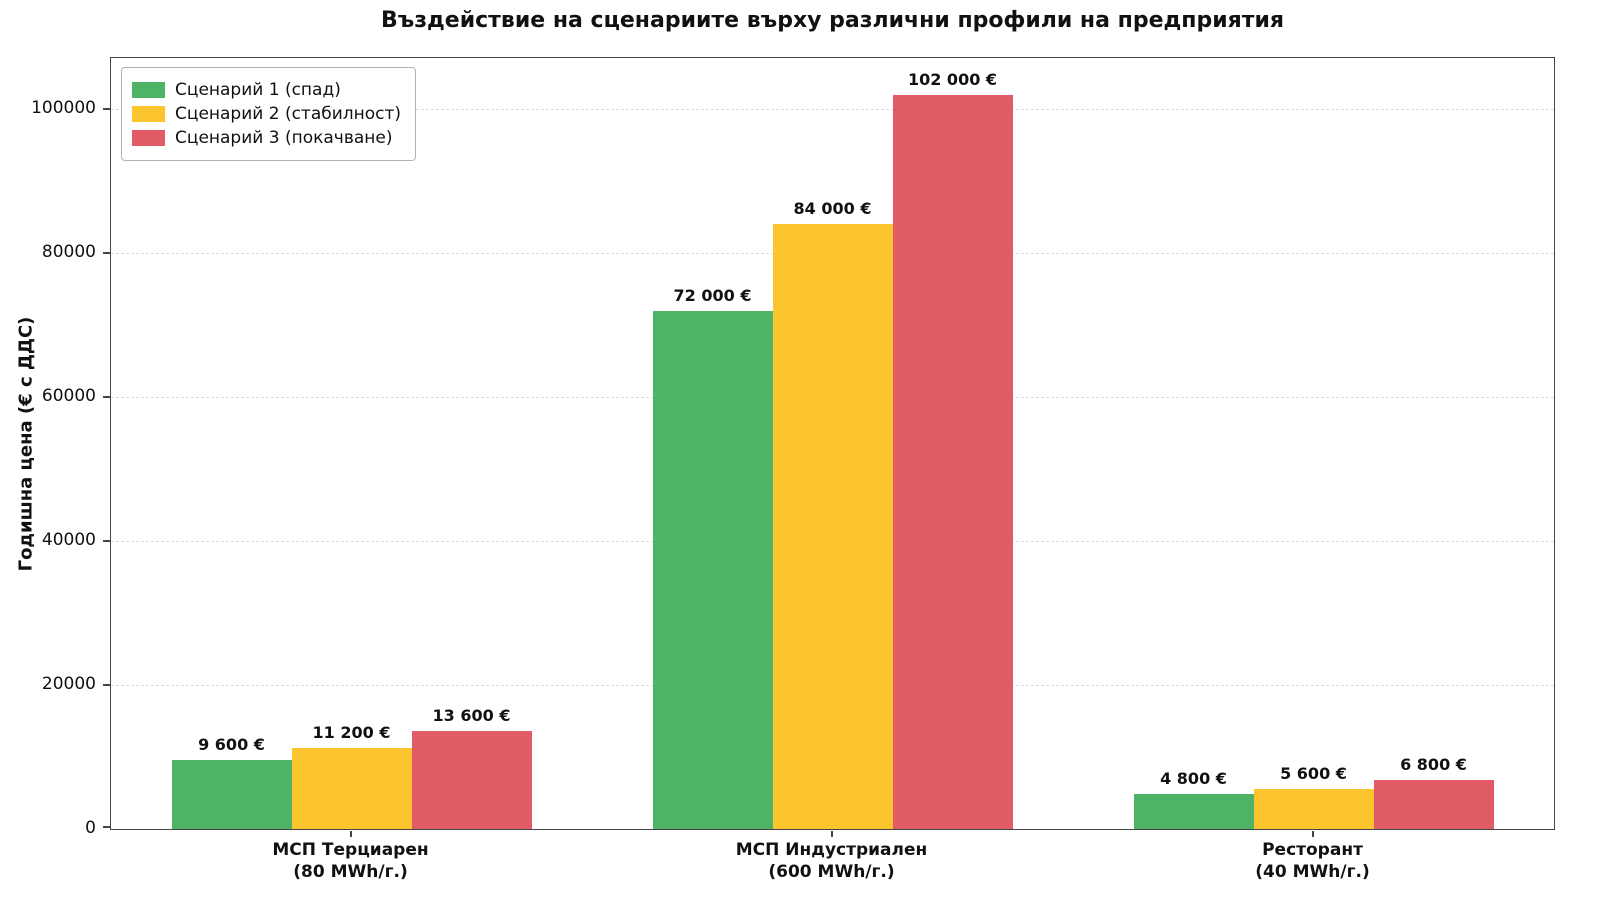 The height and width of the screenshot is (908, 1600). I want to click on legend-item: Сценарий 3 (покачване), so click(266, 138).